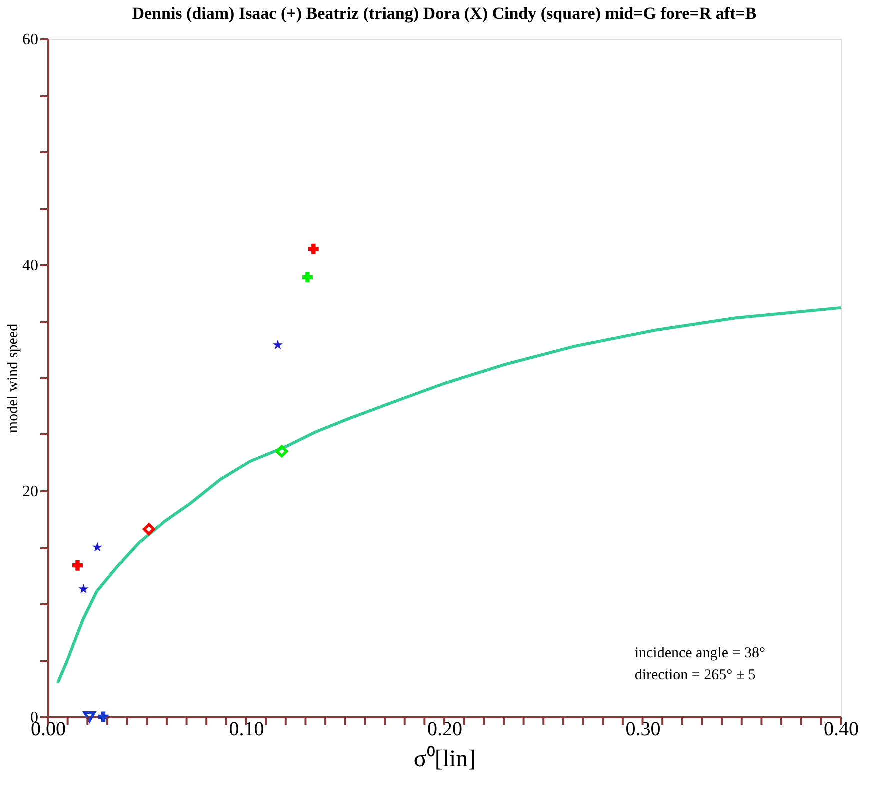 The height and width of the screenshot is (796, 892). I want to click on x-tick-label: 0.30, so click(643, 729).